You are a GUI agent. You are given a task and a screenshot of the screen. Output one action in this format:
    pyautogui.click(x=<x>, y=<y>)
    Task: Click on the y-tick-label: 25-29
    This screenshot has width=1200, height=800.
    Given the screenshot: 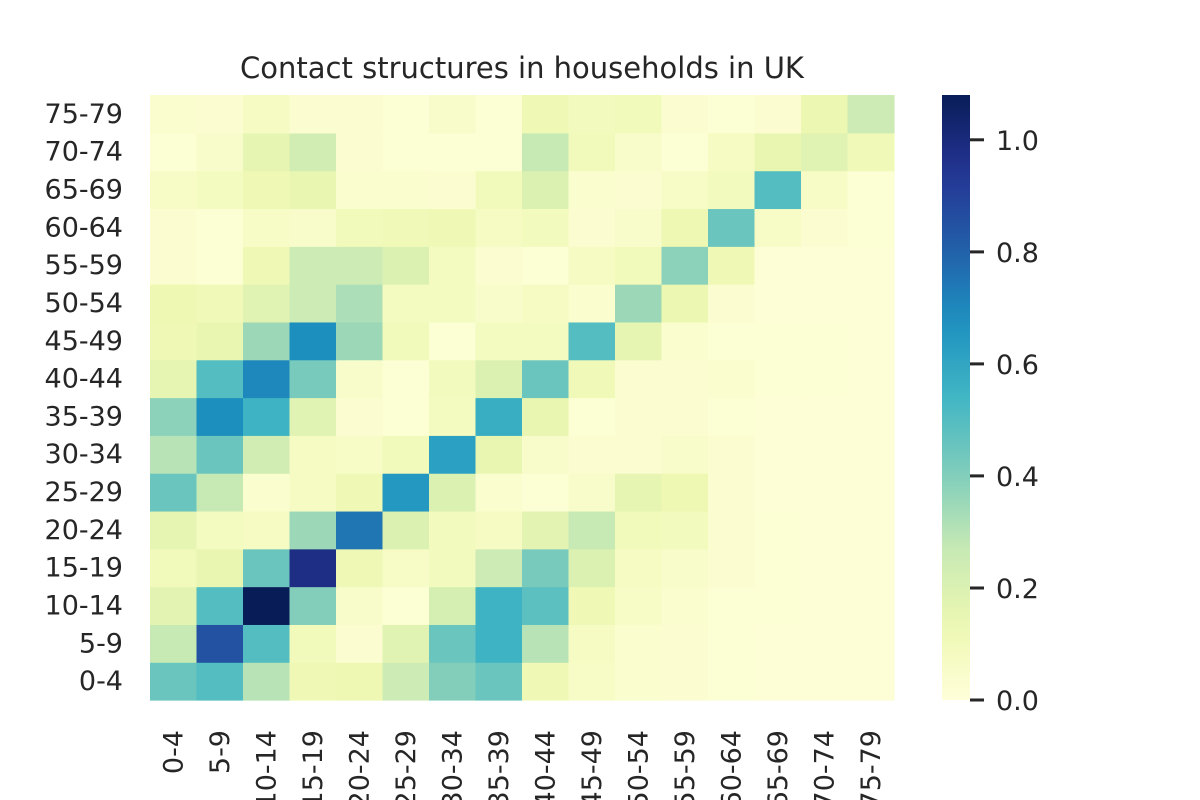 What is the action you would take?
    pyautogui.click(x=84, y=492)
    